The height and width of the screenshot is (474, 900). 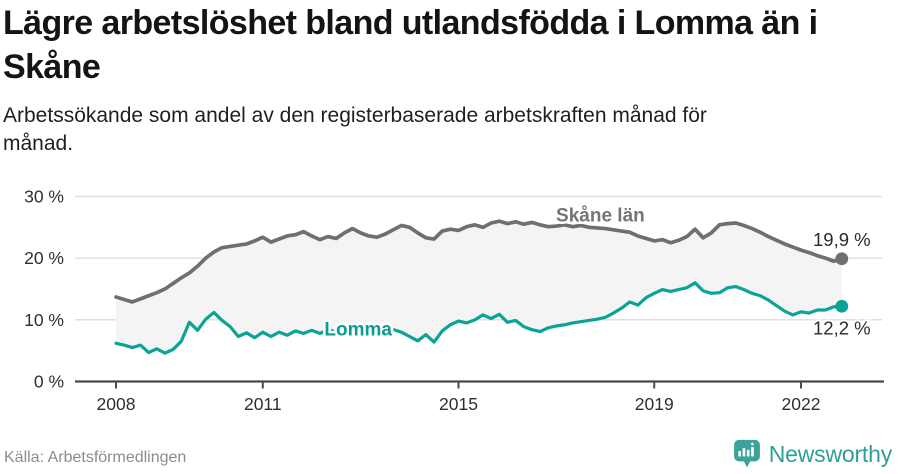 What do you see at coordinates (44, 196) in the screenshot?
I see `y-tick-label-30: 30 %` at bounding box center [44, 196].